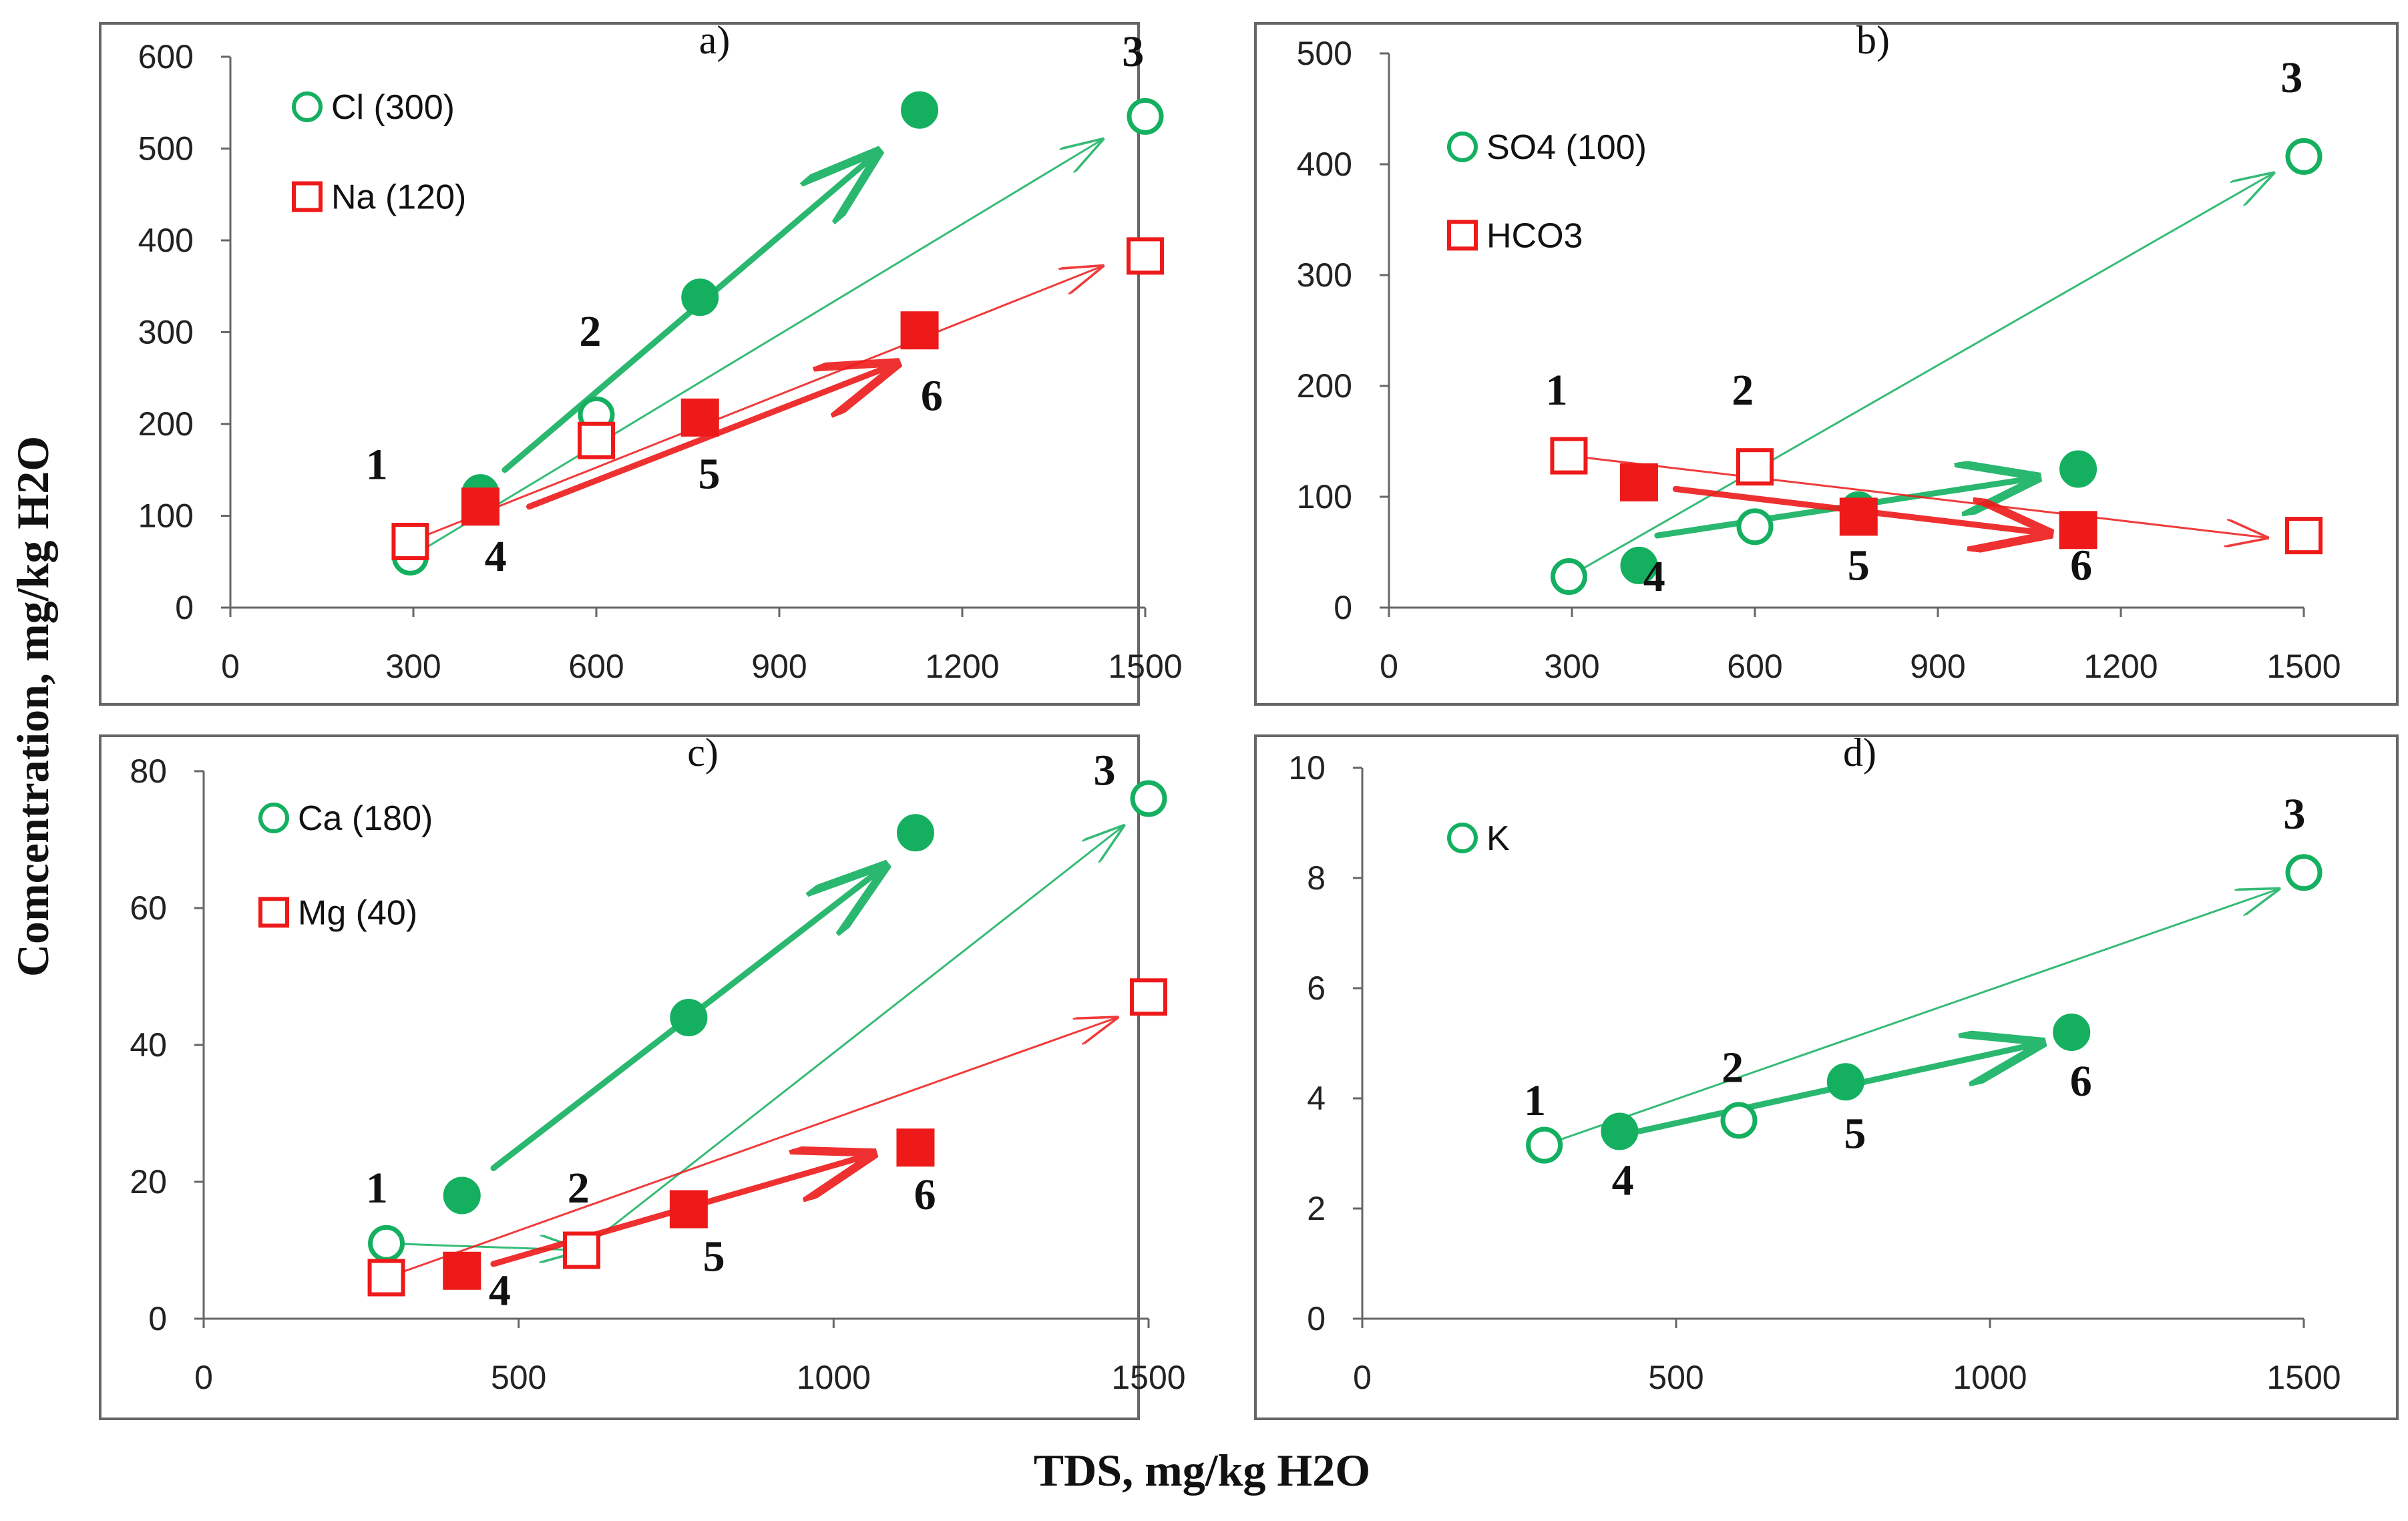 This screenshot has height=1521, width=2408. Describe the element at coordinates (1316, 1098) in the screenshot. I see `y-tick-label: 4` at that location.